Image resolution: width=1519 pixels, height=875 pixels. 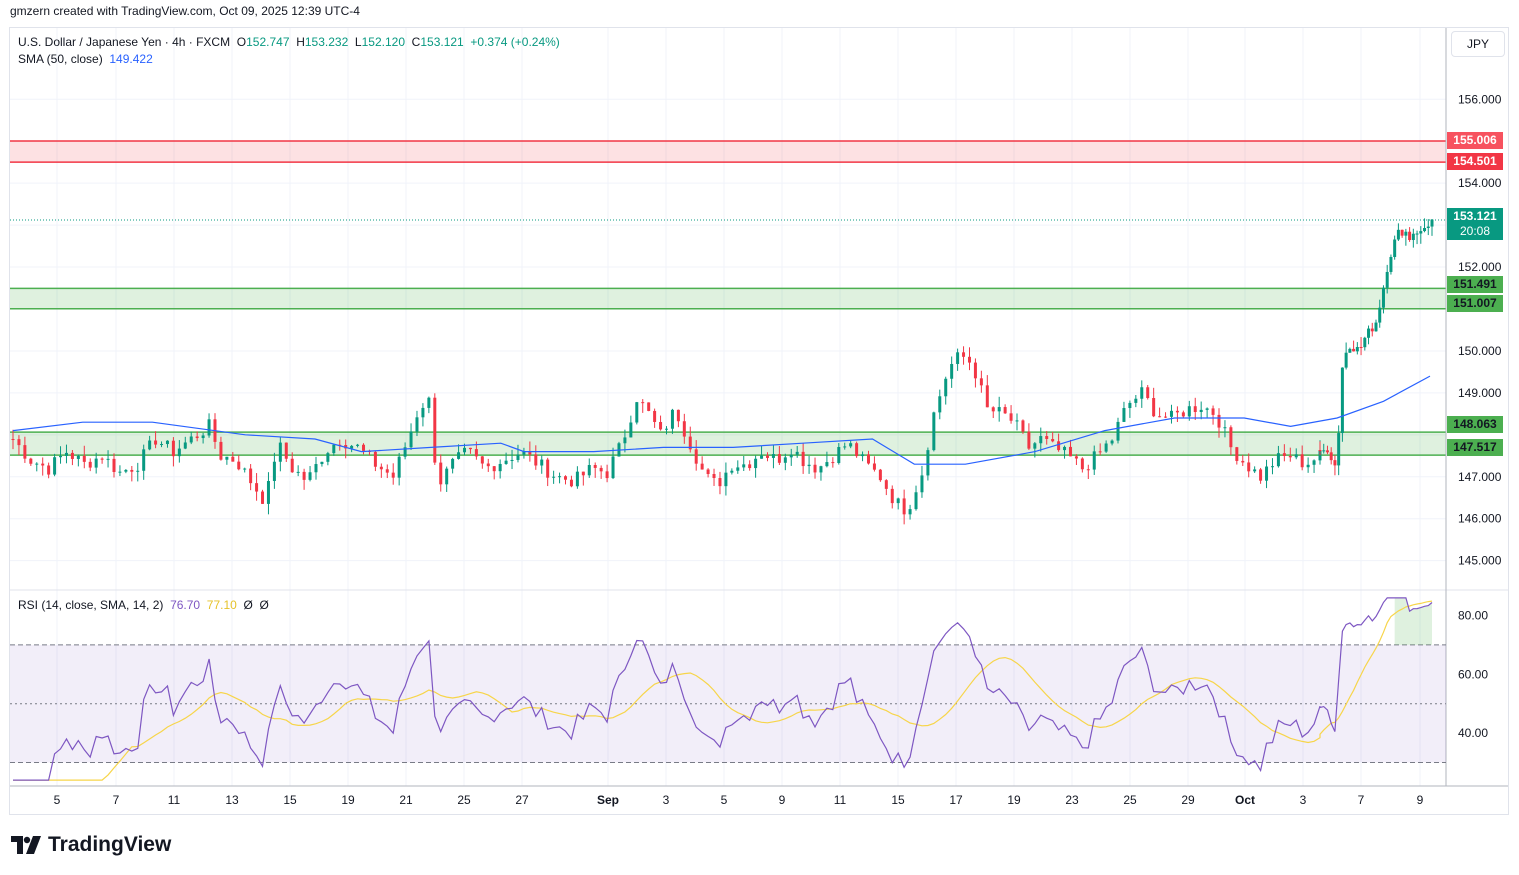 I want to click on symbol-title: U.S. Dollar / Japanese Yen · 4h · FXCM, so click(x=124, y=42).